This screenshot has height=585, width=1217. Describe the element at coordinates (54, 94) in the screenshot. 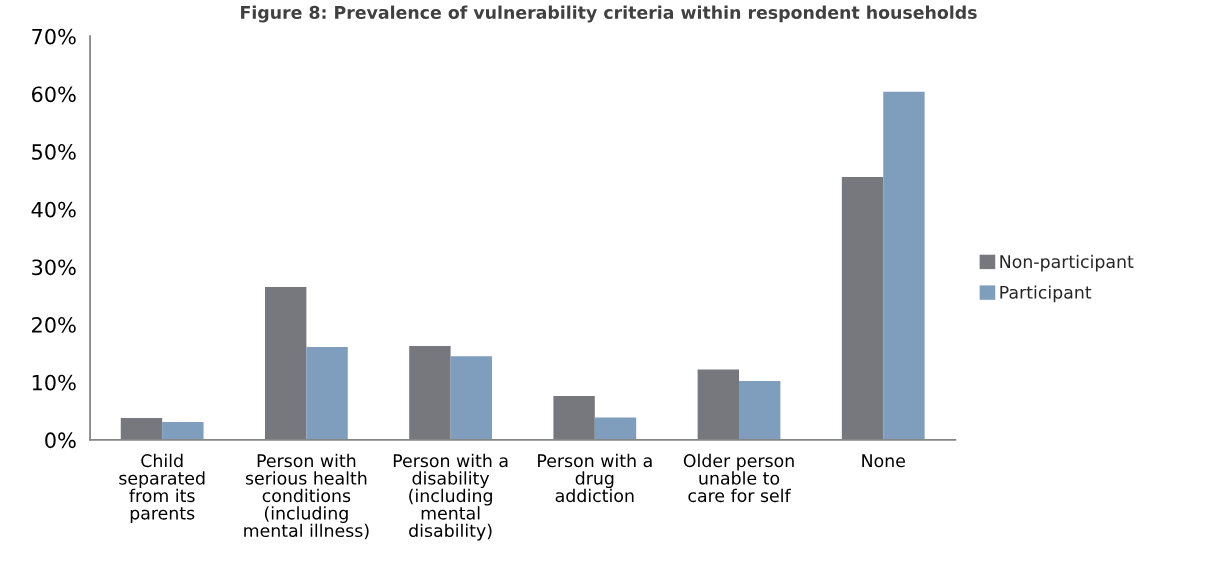

I see `y-tick-label: 60%` at that location.